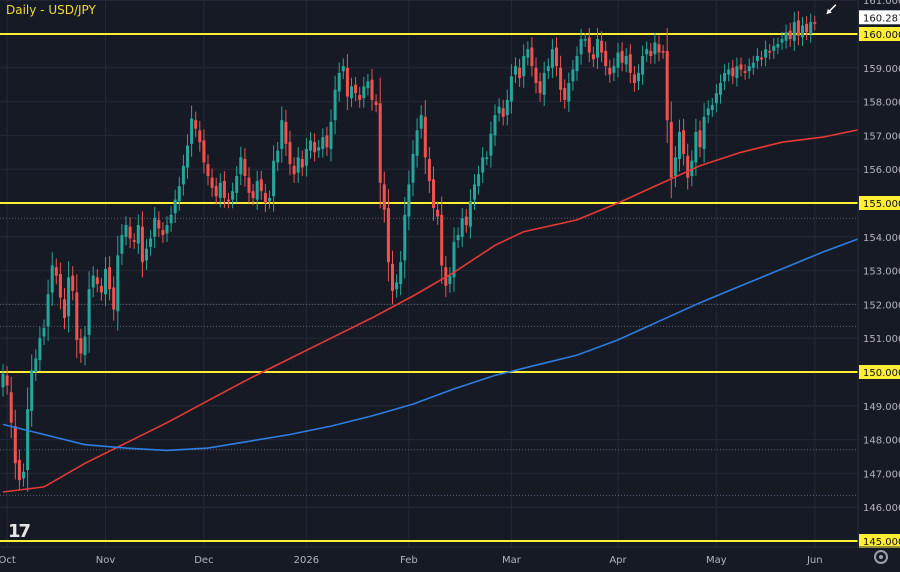  I want to click on x-tick-label: Feb, so click(409, 560).